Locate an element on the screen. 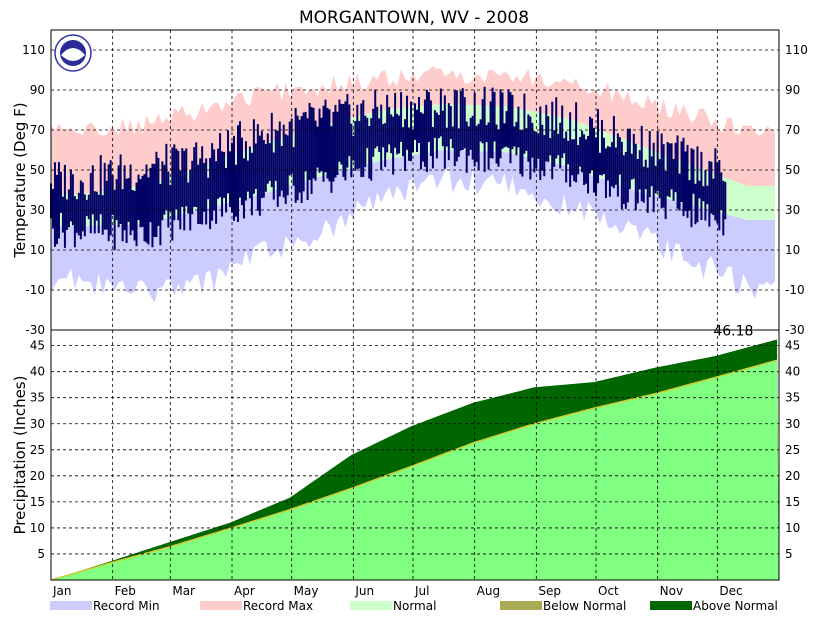 The height and width of the screenshot is (620, 829). precip-tick-right: 10 is located at coordinates (792, 528).